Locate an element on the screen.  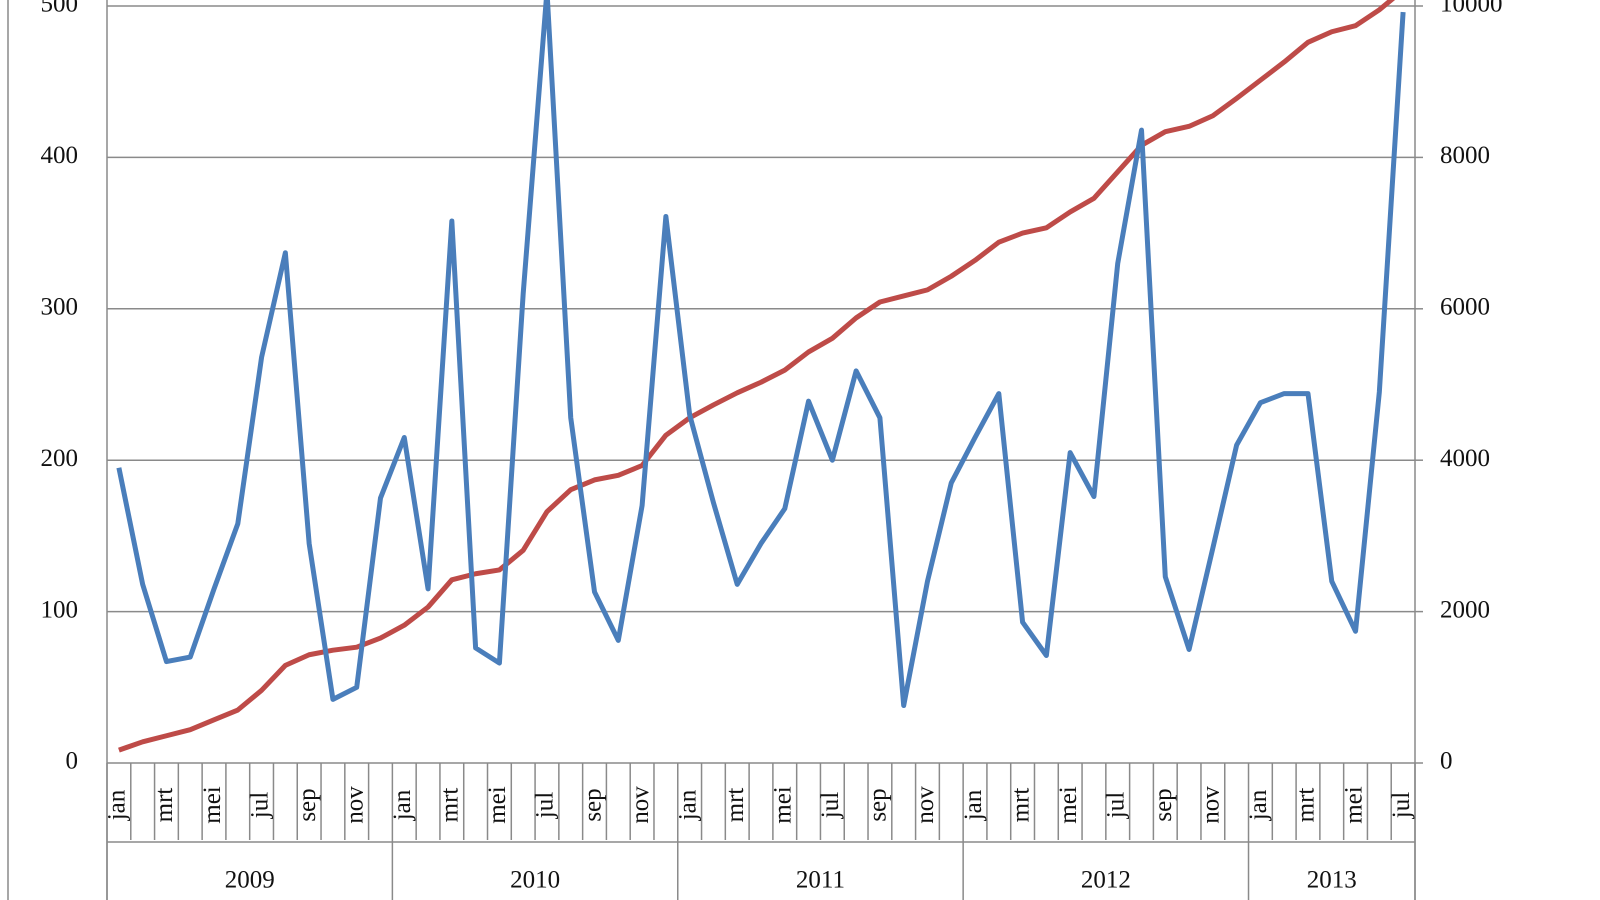
y2-tick-label: 0 is located at coordinates (1446, 761).